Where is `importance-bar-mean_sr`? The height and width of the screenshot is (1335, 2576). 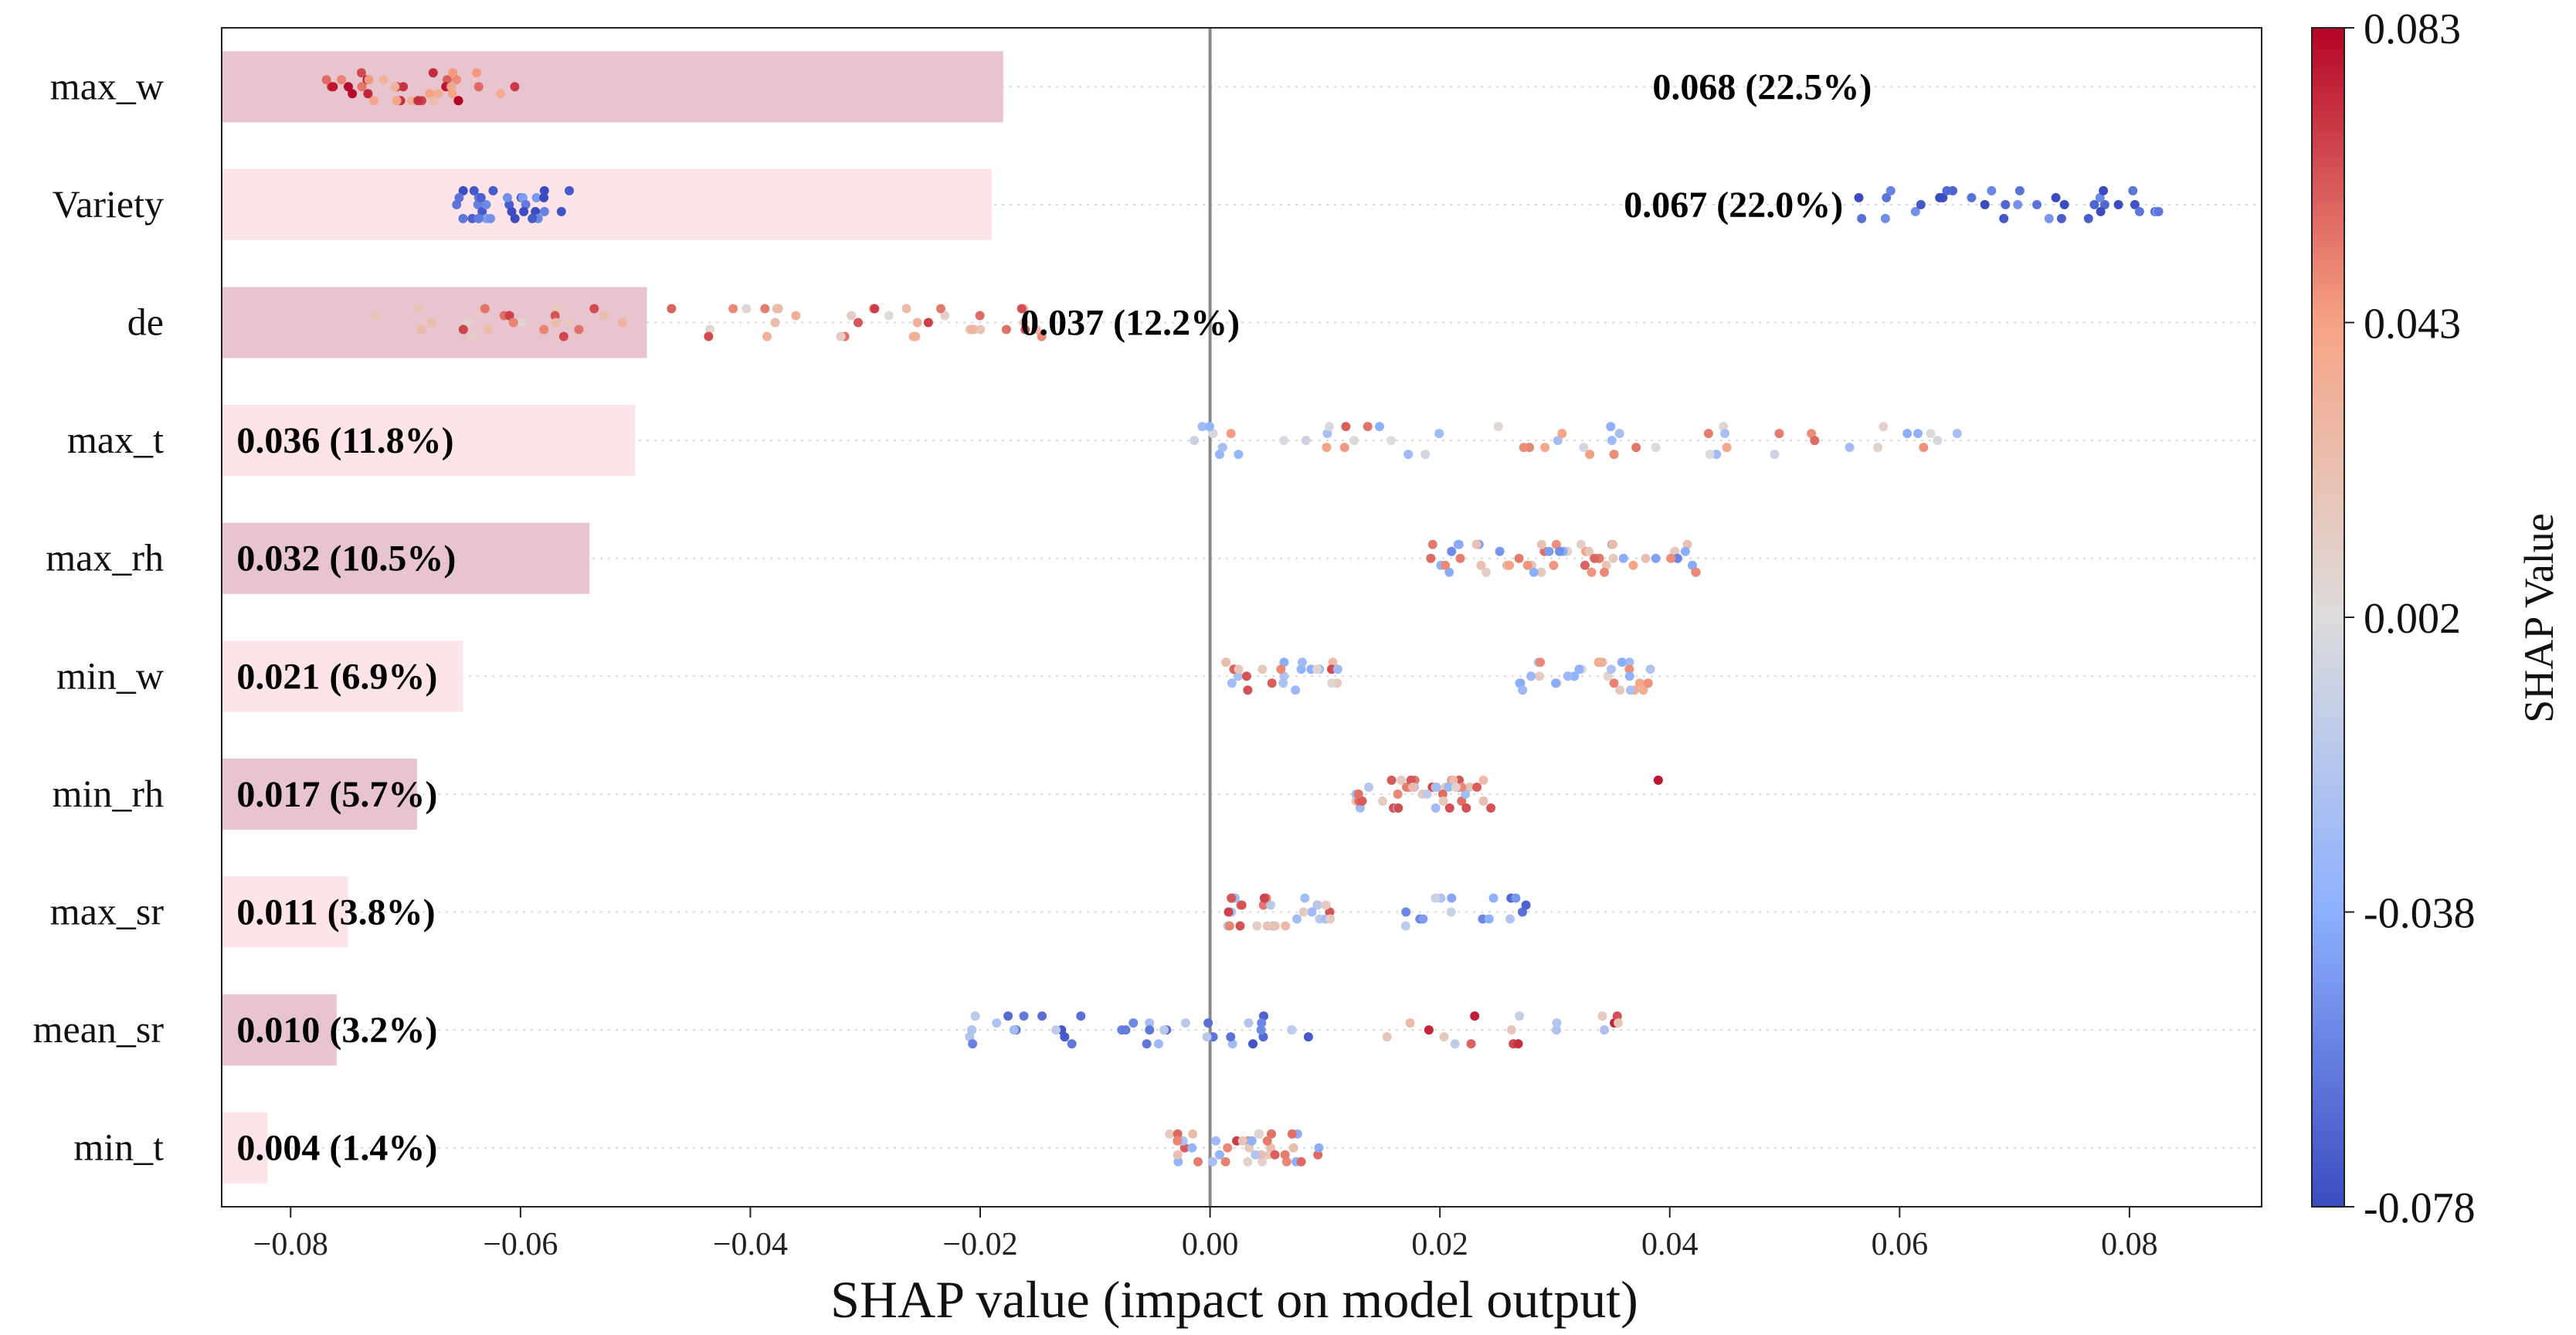
importance-bar-mean_sr is located at coordinates (279, 1030).